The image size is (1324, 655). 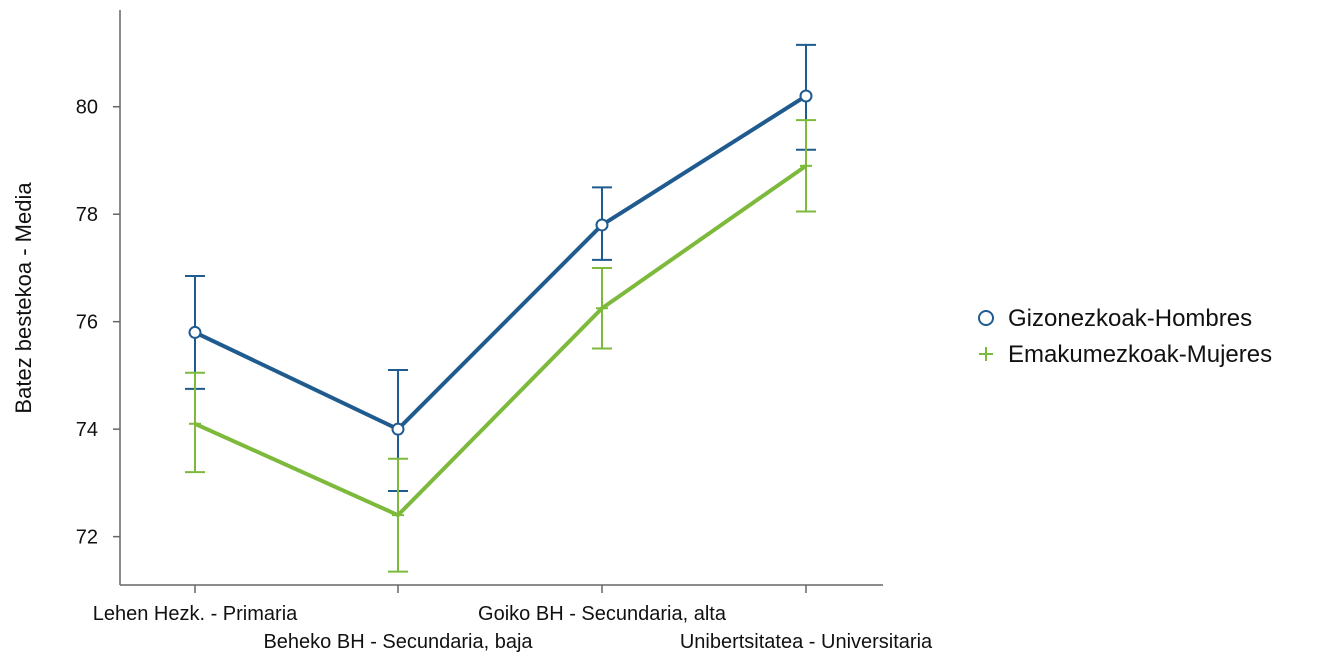 What do you see at coordinates (986, 318) in the screenshot?
I see `legend-marker-circle` at bounding box center [986, 318].